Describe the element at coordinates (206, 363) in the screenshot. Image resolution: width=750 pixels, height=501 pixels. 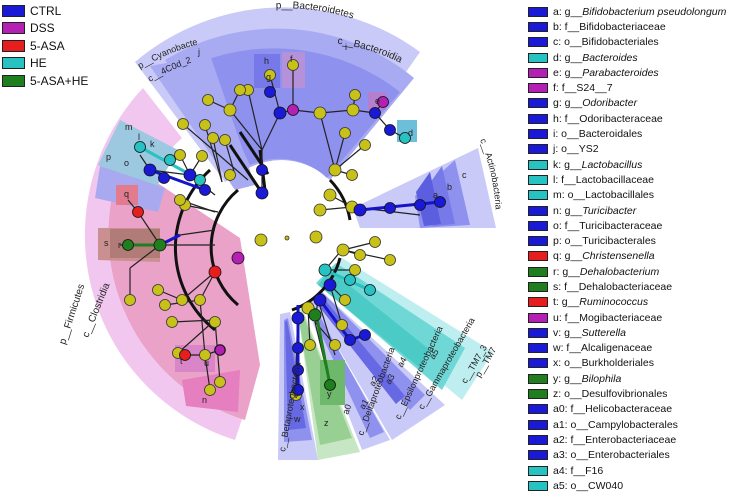
I see `sector-label-u: u` at that location.